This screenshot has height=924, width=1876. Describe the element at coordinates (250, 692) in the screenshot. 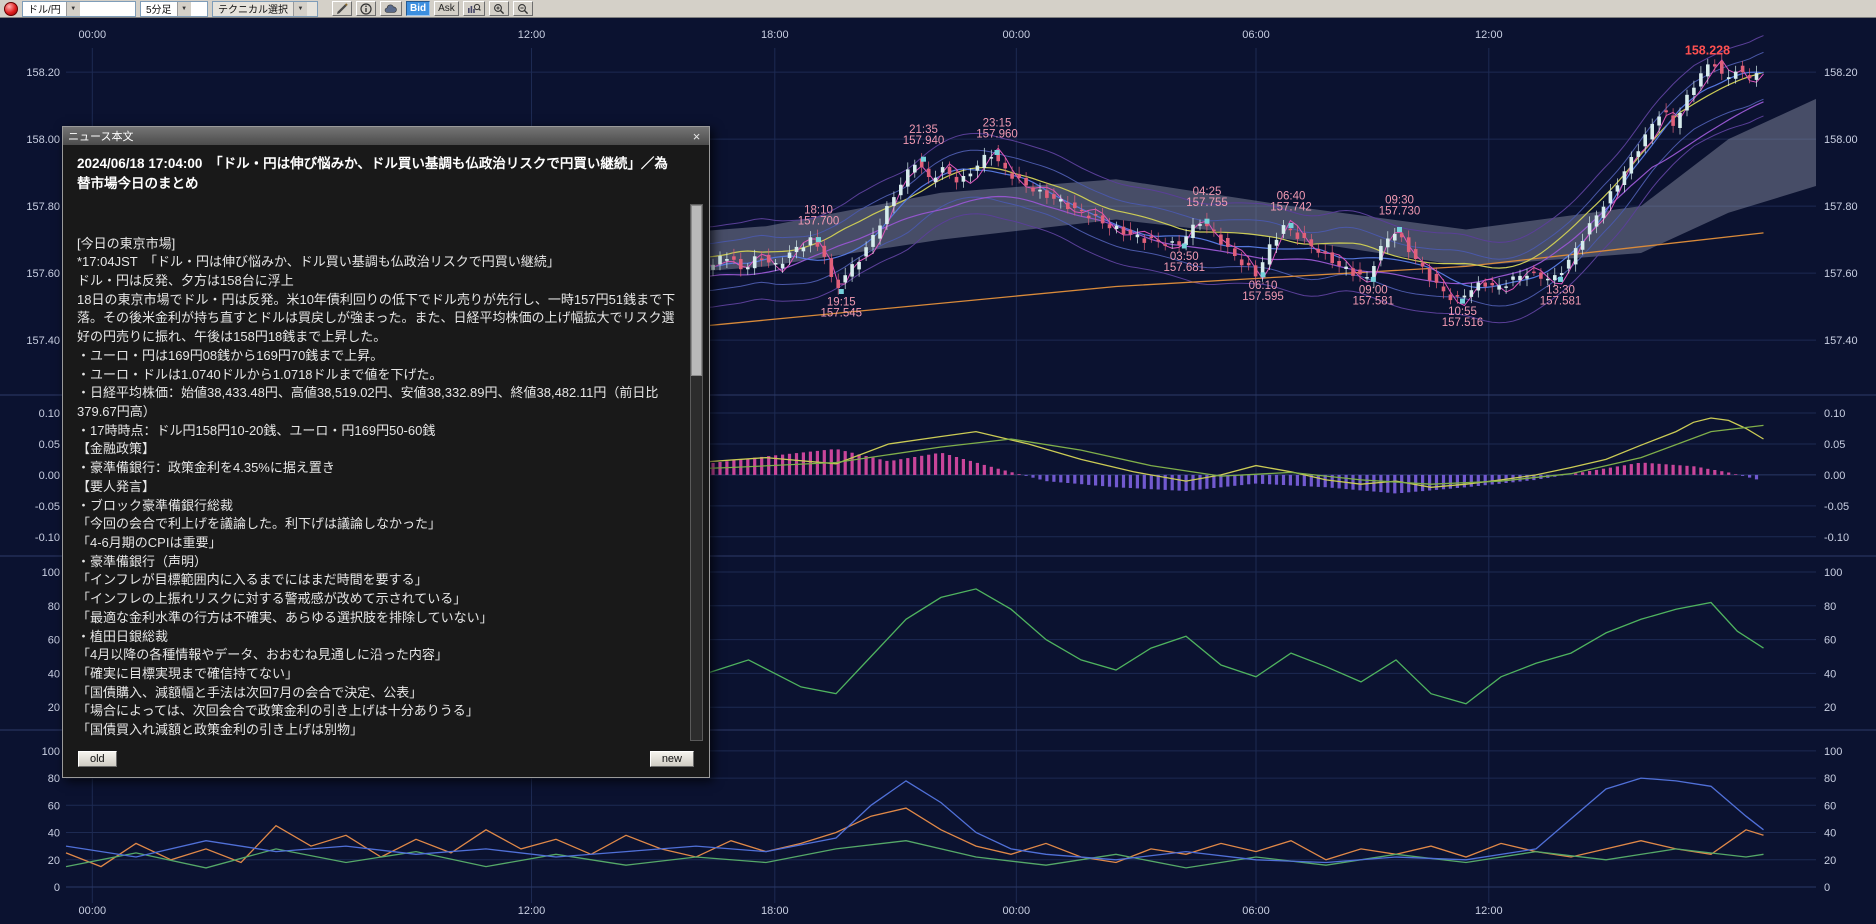

I see `news-line: 「国債購入、減額幅と手法は次回7月の会合で決定、公表」` at that location.